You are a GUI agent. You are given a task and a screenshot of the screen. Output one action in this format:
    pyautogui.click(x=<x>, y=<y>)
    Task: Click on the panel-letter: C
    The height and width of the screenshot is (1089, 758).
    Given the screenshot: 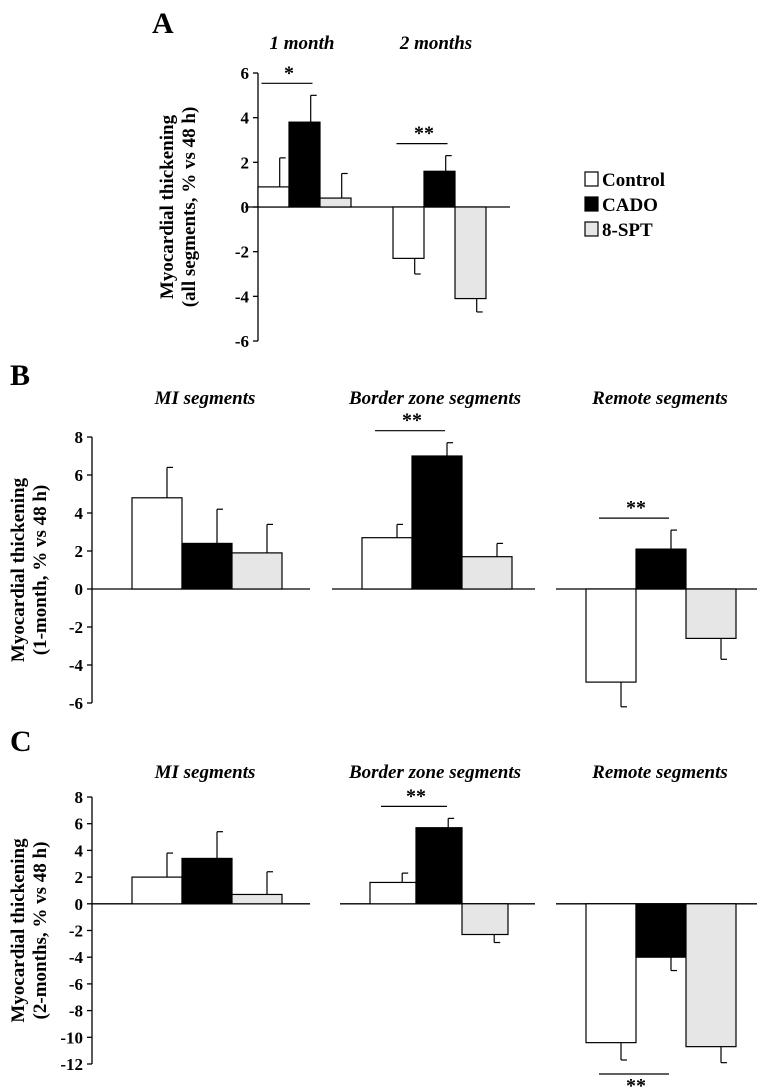 What is the action you would take?
    pyautogui.click(x=21, y=741)
    